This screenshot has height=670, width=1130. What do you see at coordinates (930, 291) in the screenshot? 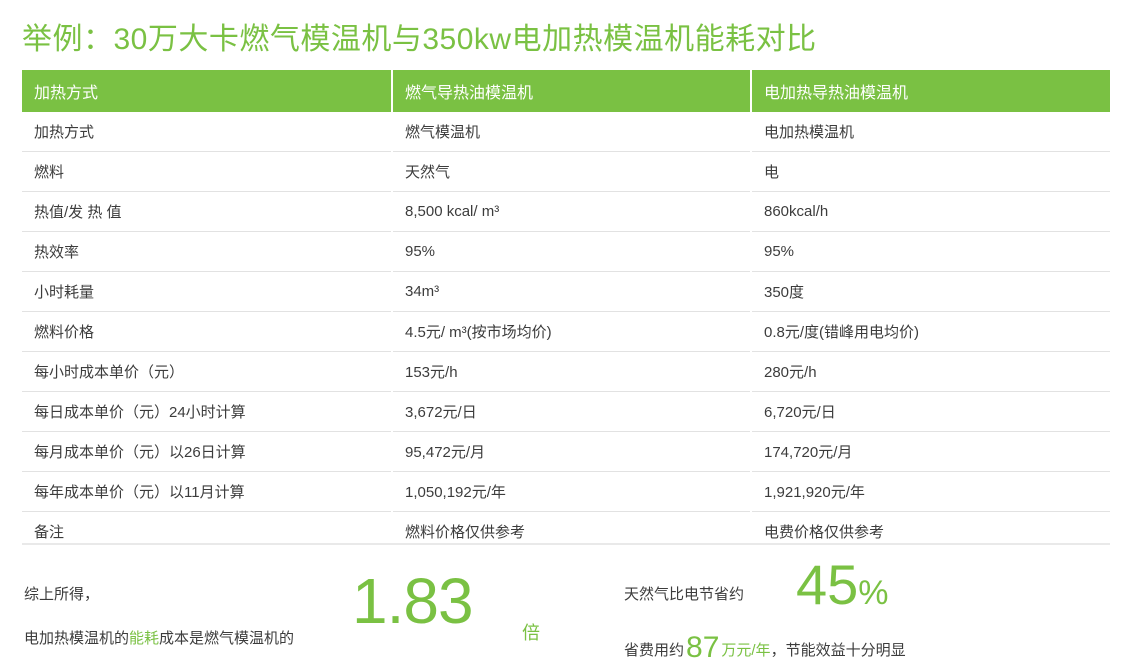
I see `table-cell: 350度` at bounding box center [930, 291].